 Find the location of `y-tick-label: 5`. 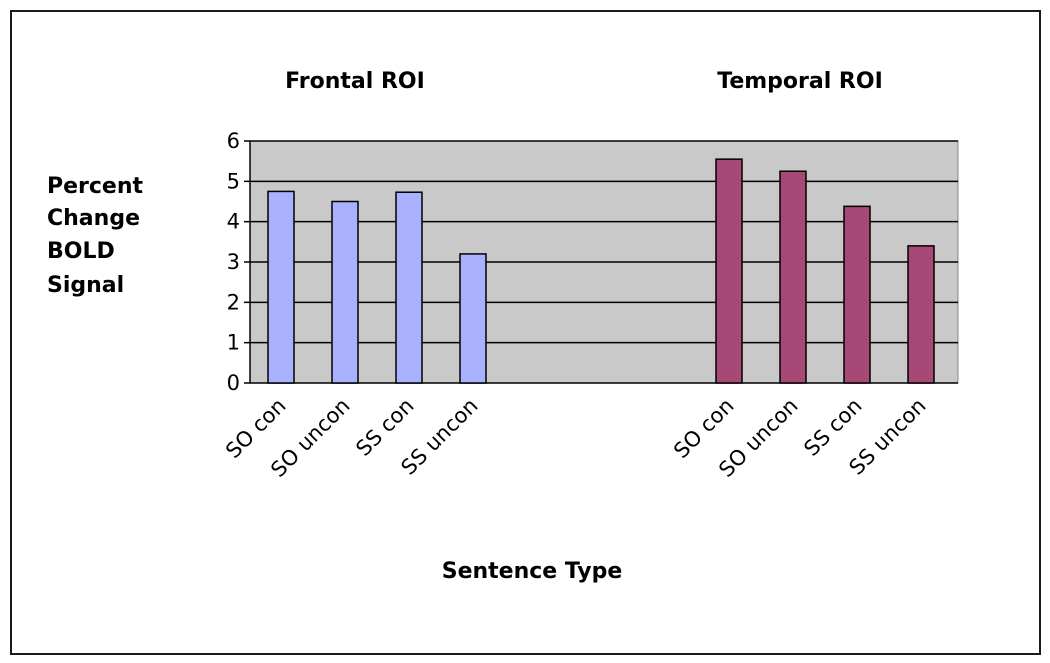

y-tick-label: 5 is located at coordinates (233, 181).